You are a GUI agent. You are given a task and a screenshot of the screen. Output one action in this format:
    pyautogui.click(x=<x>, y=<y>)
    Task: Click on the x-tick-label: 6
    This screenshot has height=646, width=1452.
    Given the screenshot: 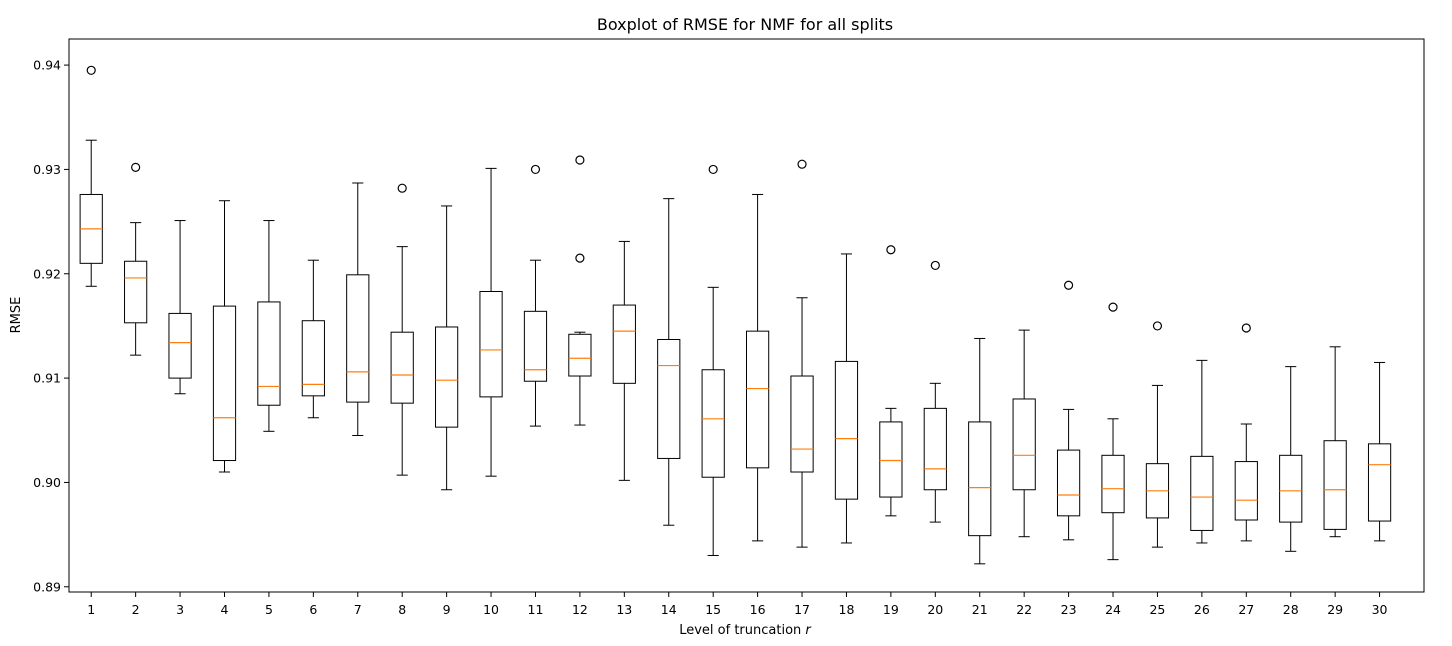 What is the action you would take?
    pyautogui.click(x=313, y=609)
    